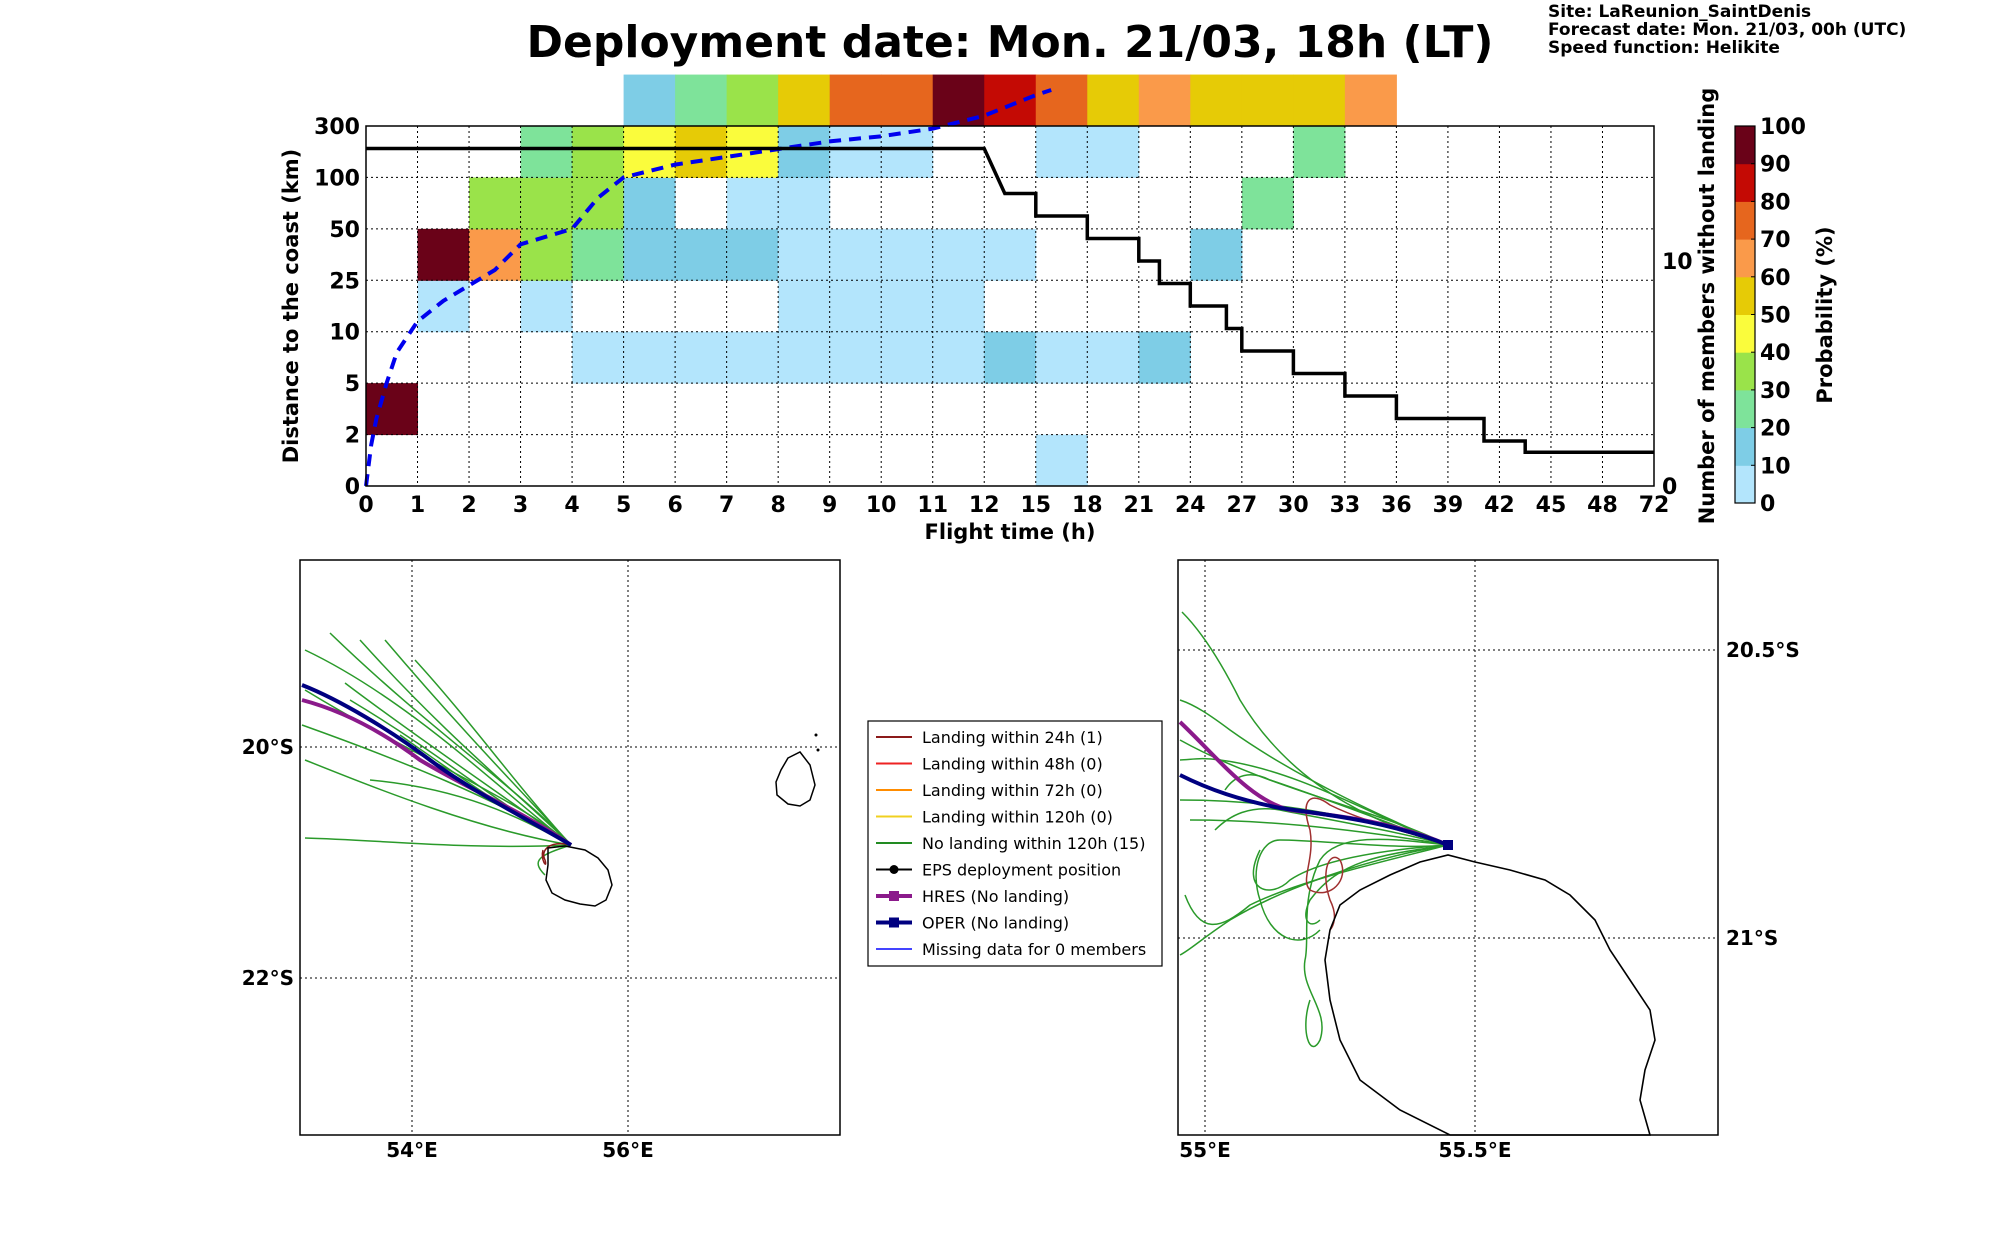 The width and height of the screenshot is (2000, 1250). I want to click on colorbar-label: Probability (%), so click(1825, 314).